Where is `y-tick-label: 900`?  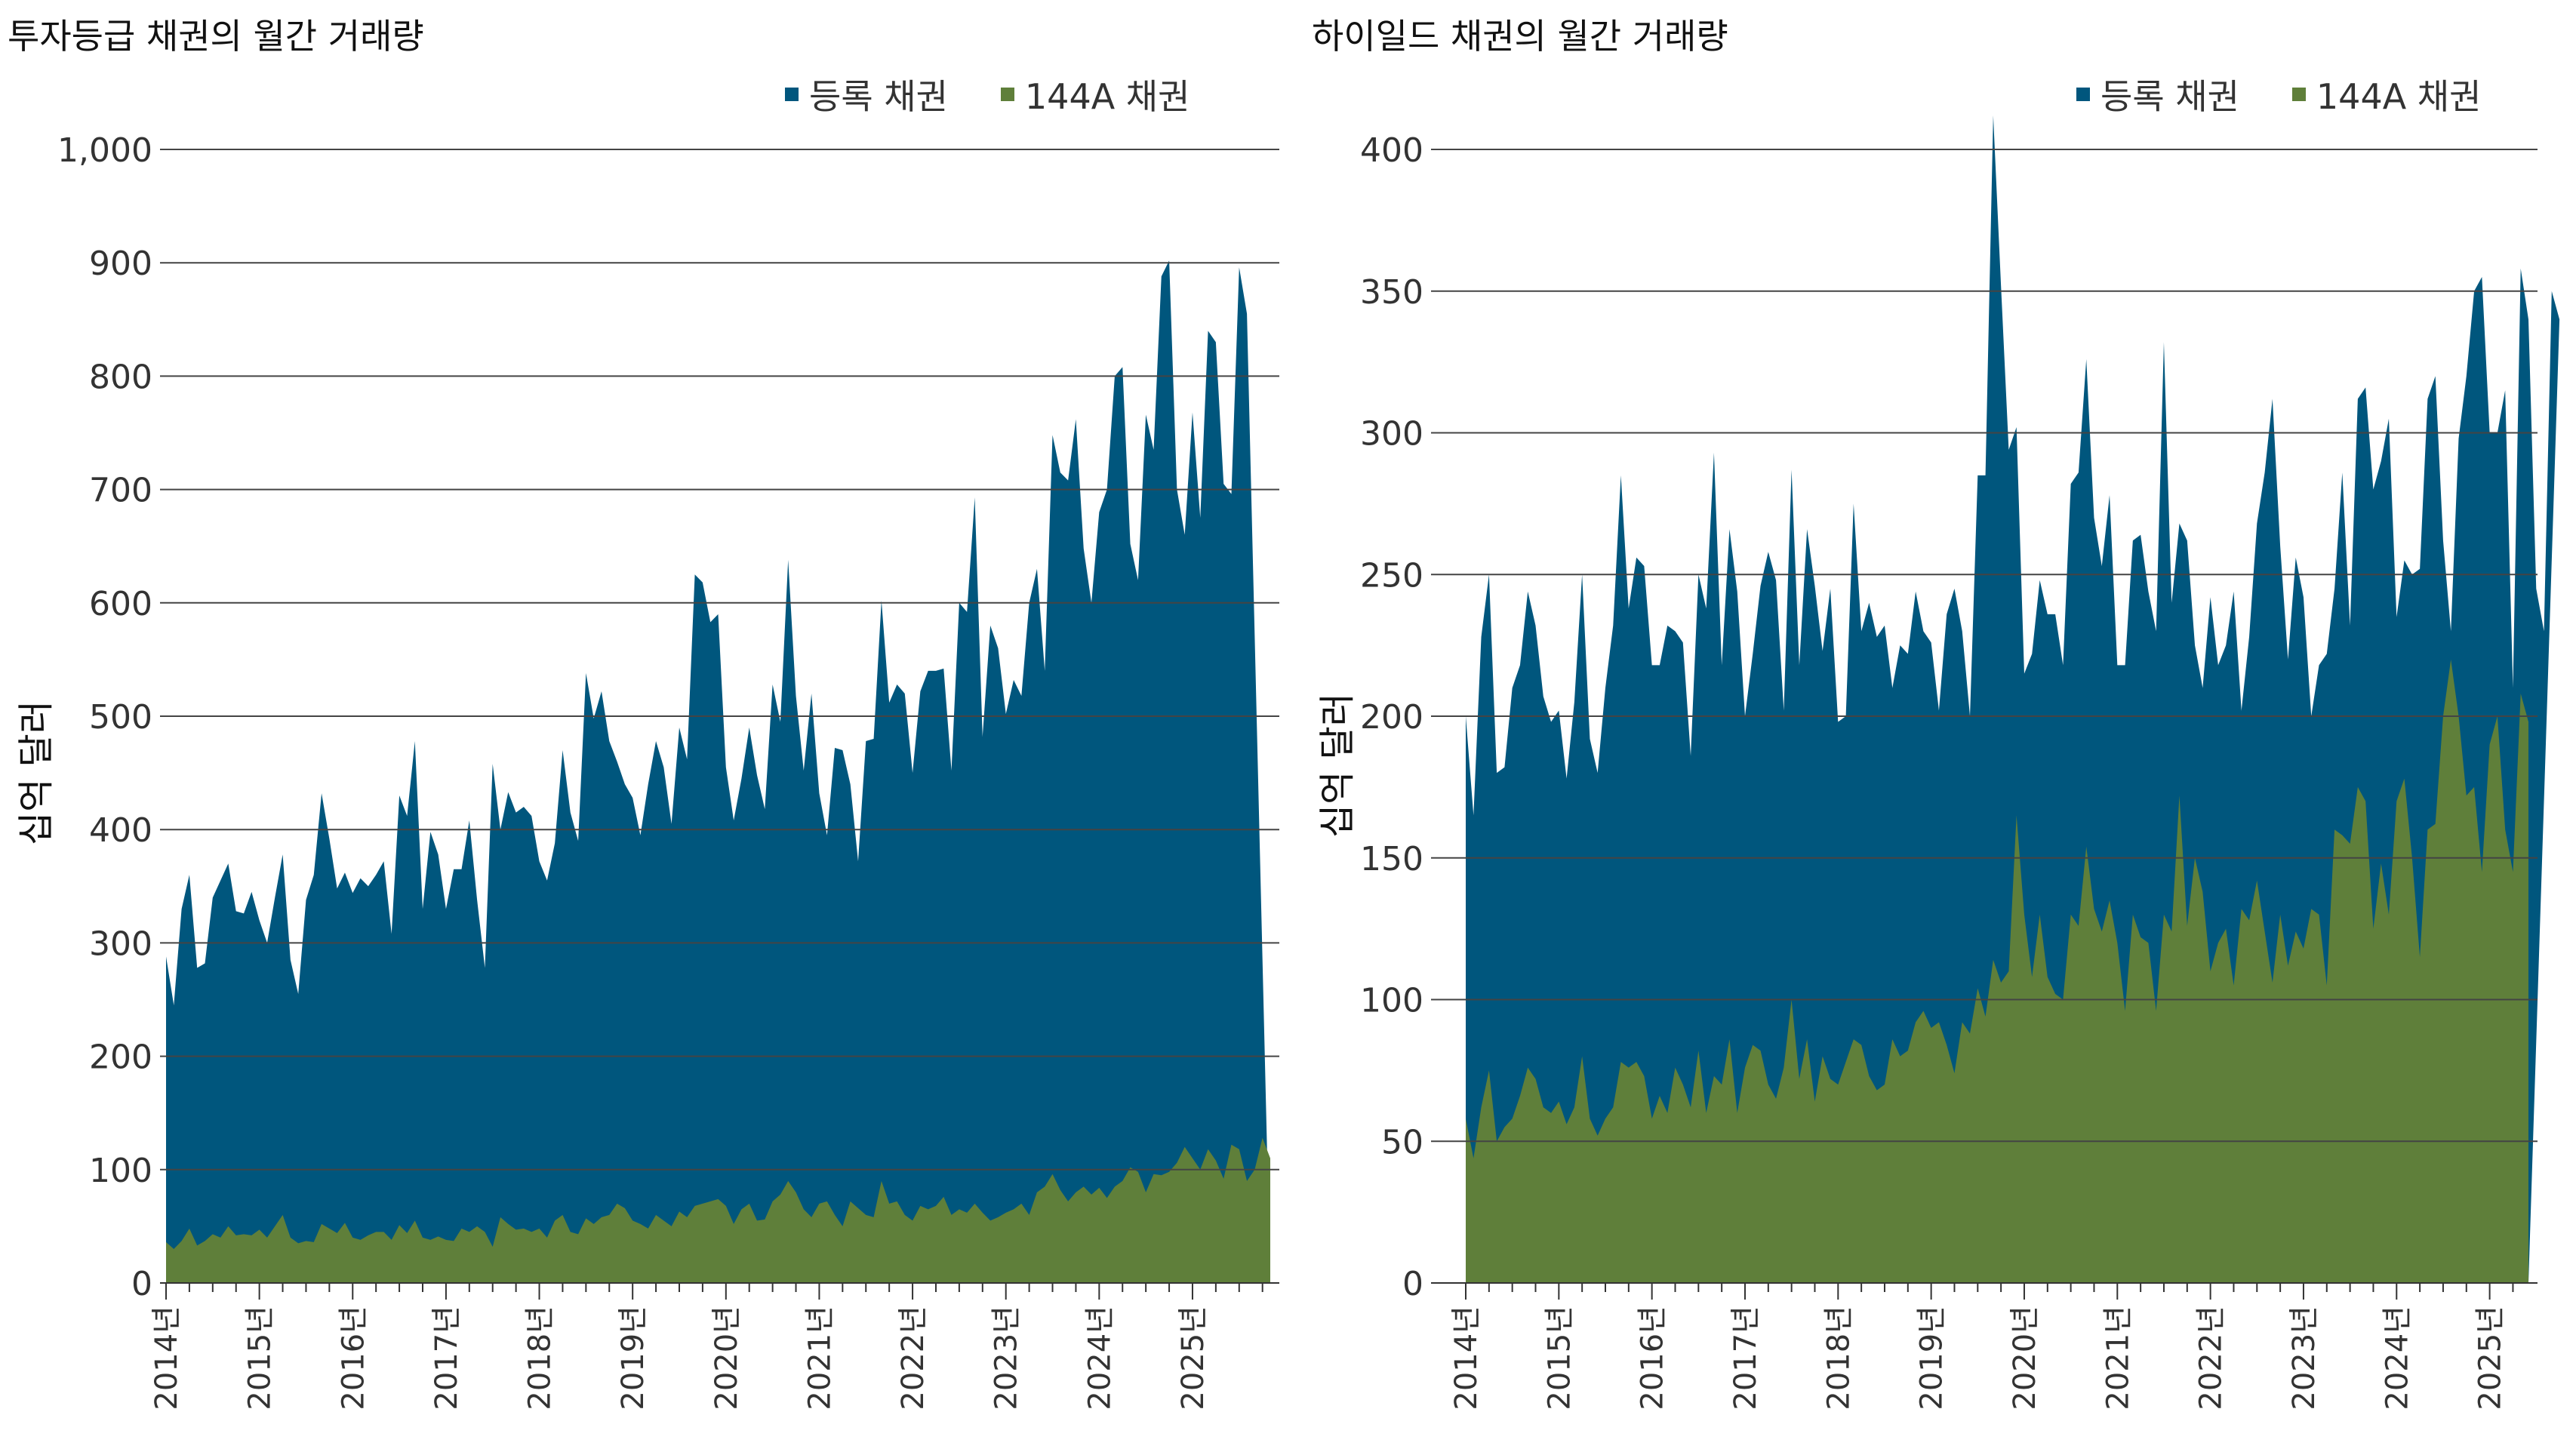
y-tick-label: 900 is located at coordinates (120, 264).